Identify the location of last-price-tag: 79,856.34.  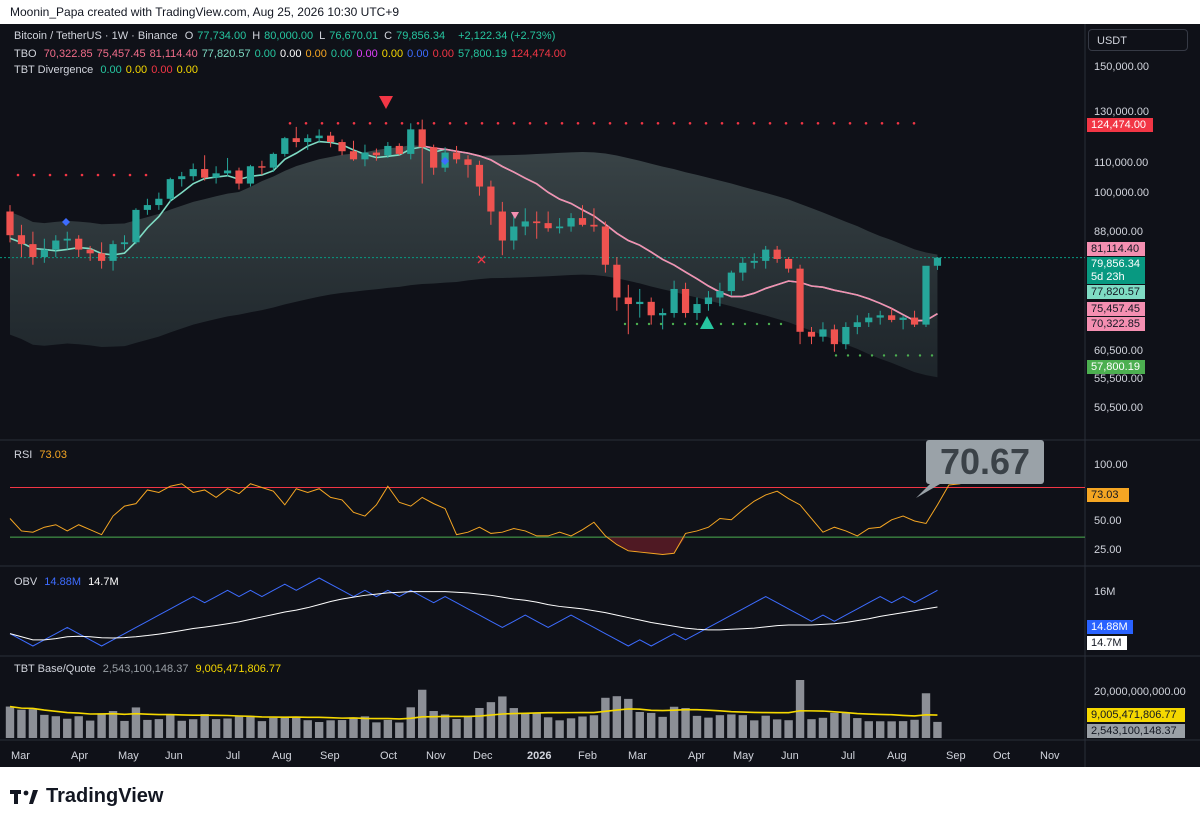
(1116, 264).